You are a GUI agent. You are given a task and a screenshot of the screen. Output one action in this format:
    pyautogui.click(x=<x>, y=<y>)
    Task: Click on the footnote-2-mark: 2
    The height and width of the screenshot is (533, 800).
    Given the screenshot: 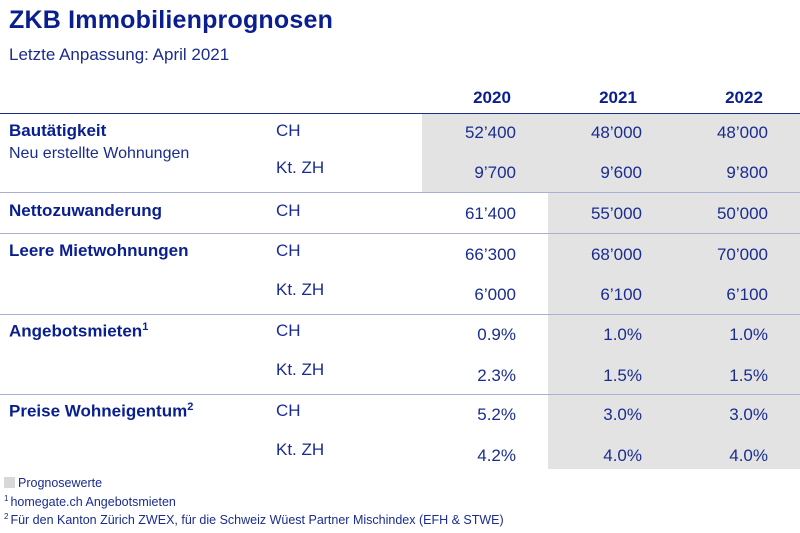 What is the action you would take?
    pyautogui.click(x=6, y=516)
    